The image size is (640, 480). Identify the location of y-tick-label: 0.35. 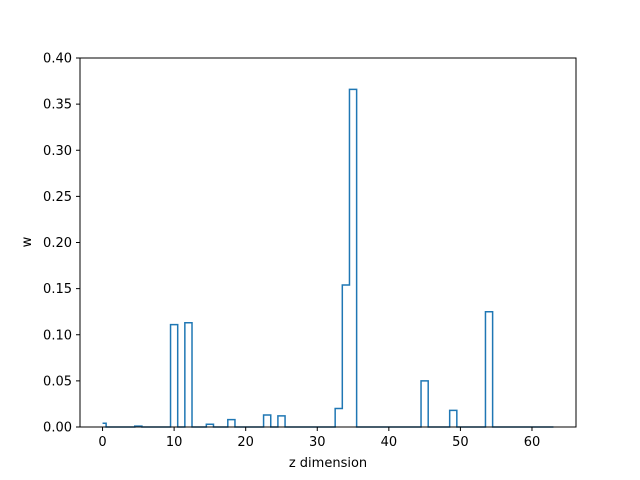
(57, 105).